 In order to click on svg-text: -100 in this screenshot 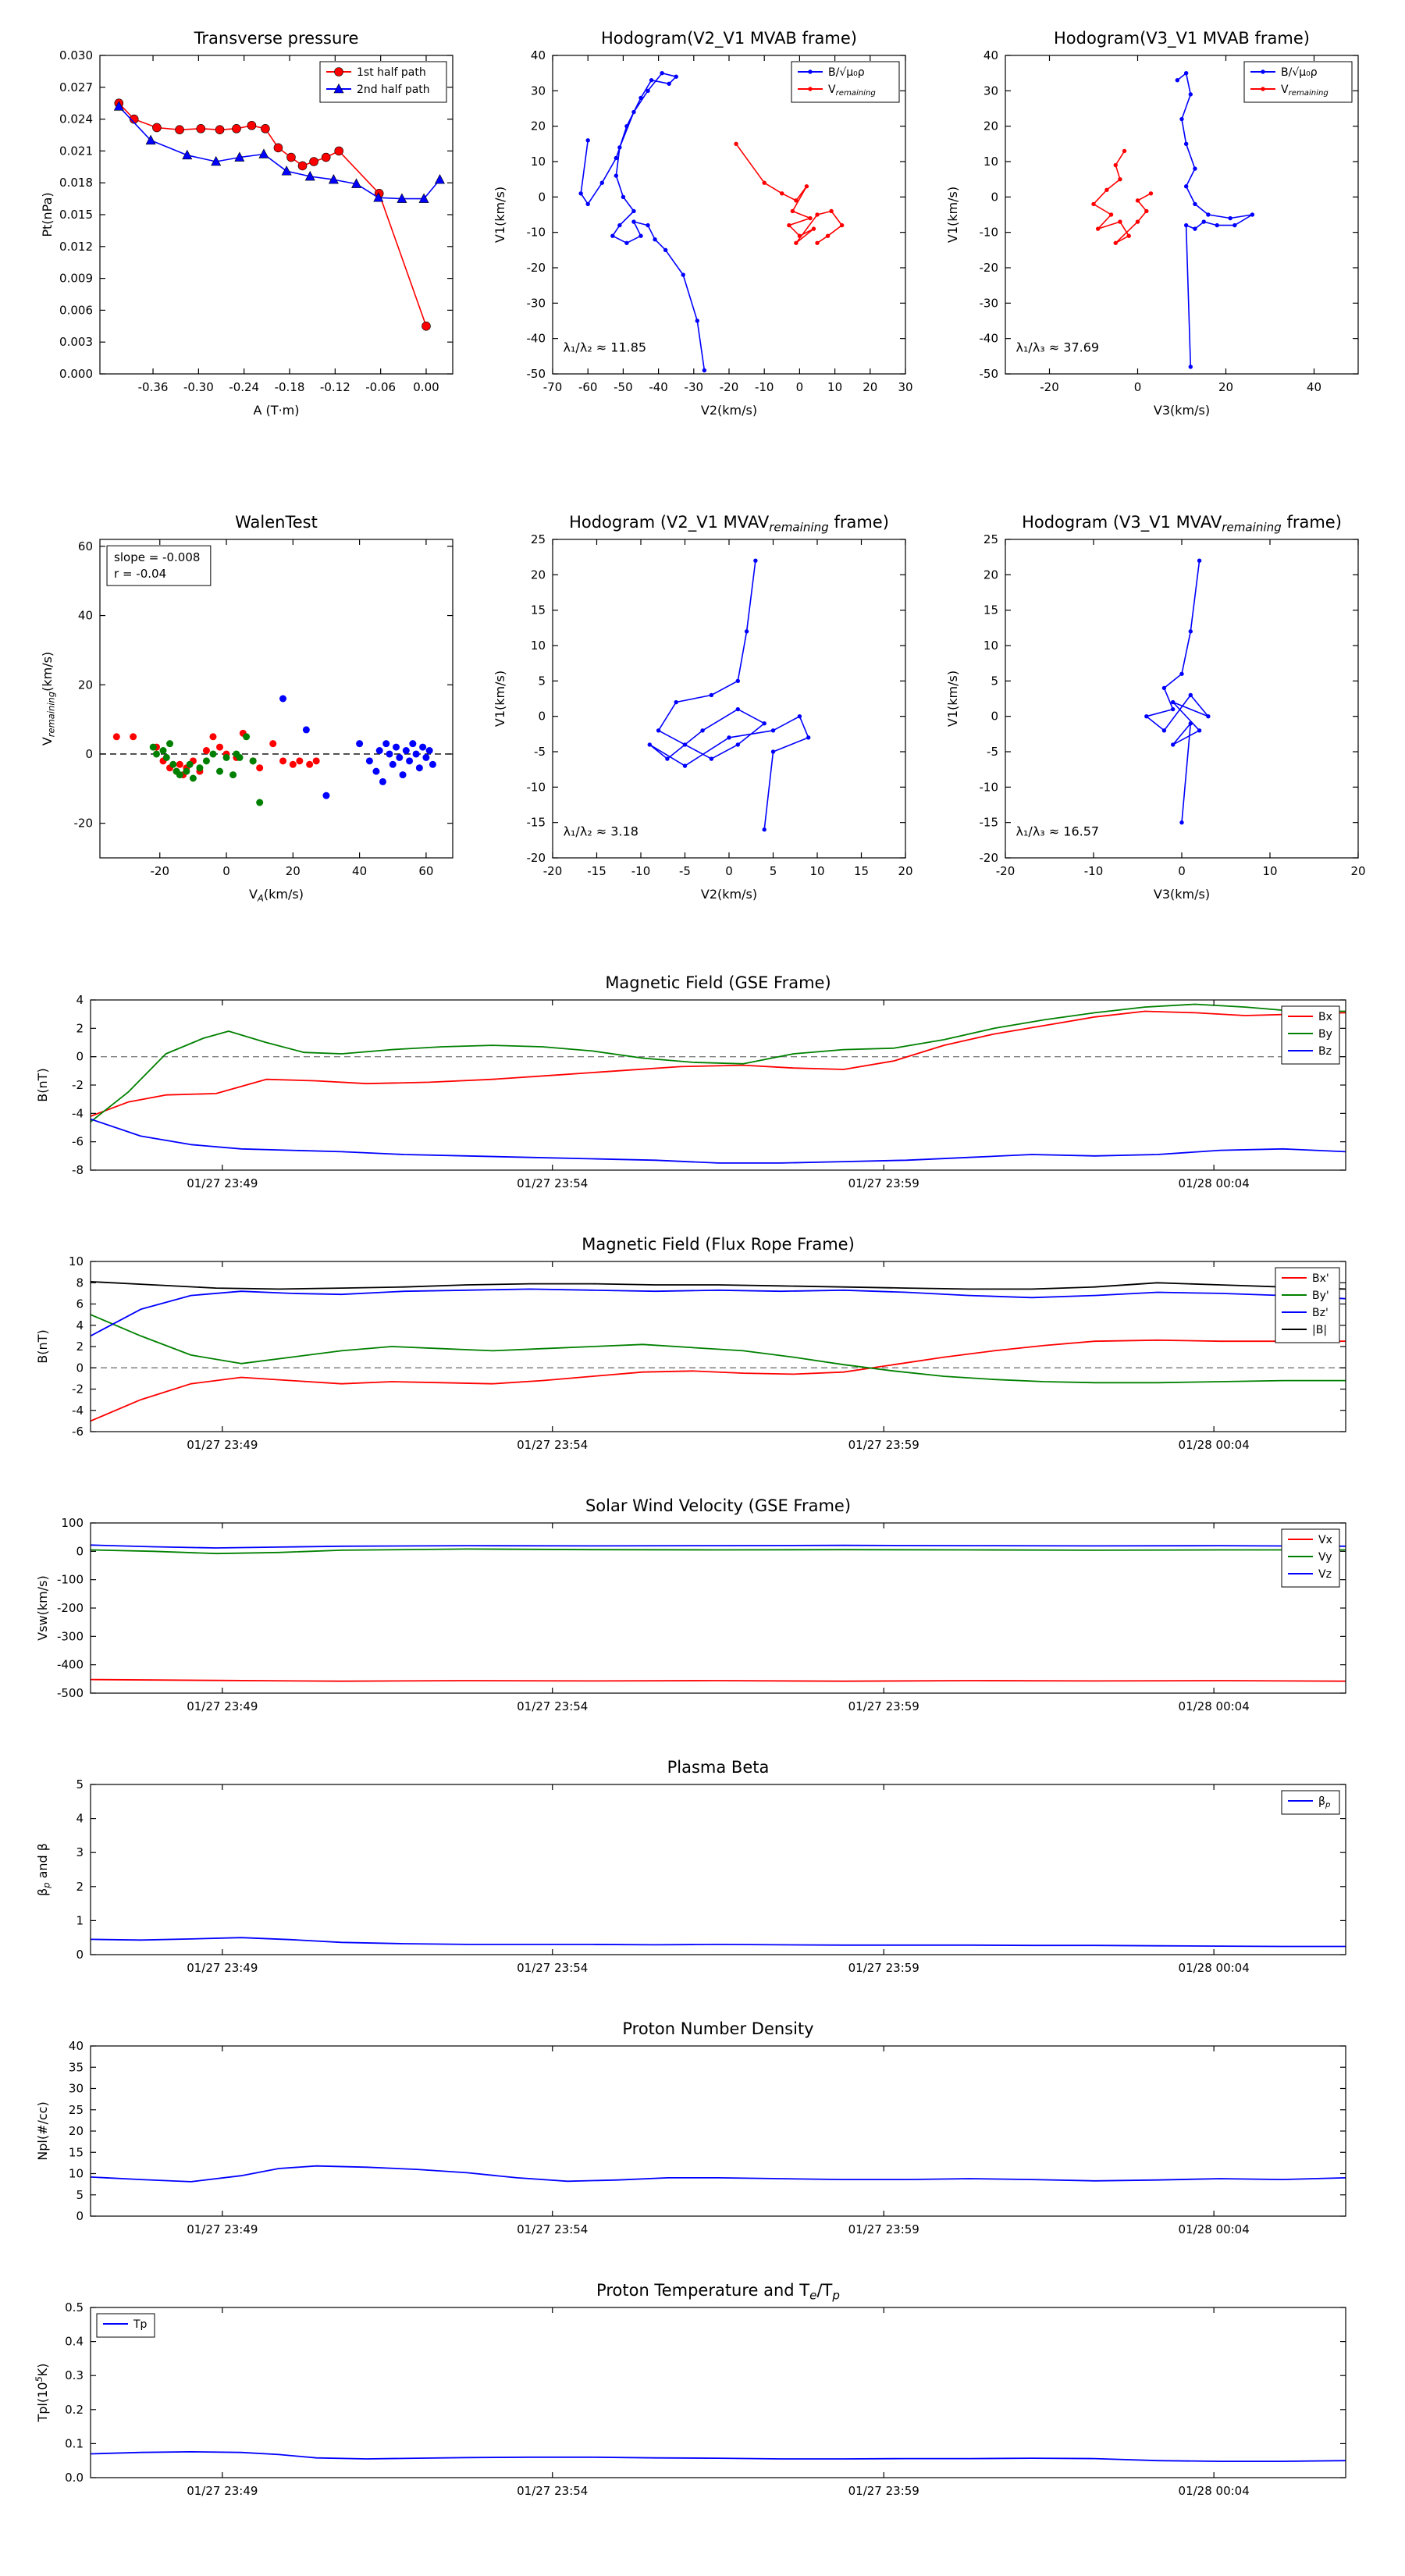, I will do `click(71, 1580)`.